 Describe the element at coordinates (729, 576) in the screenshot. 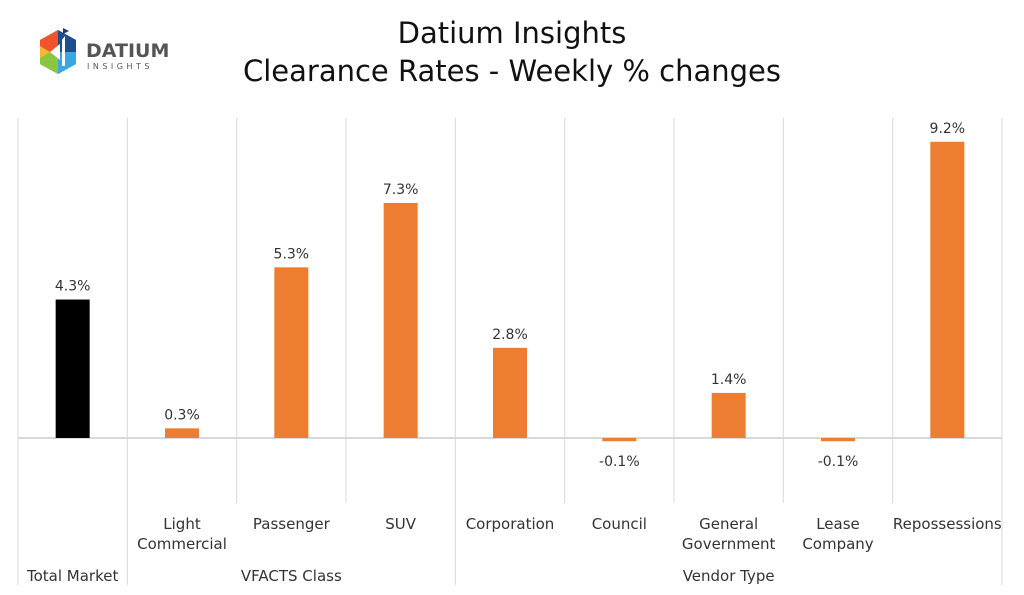

I see `group-label: Vendor Type` at that location.